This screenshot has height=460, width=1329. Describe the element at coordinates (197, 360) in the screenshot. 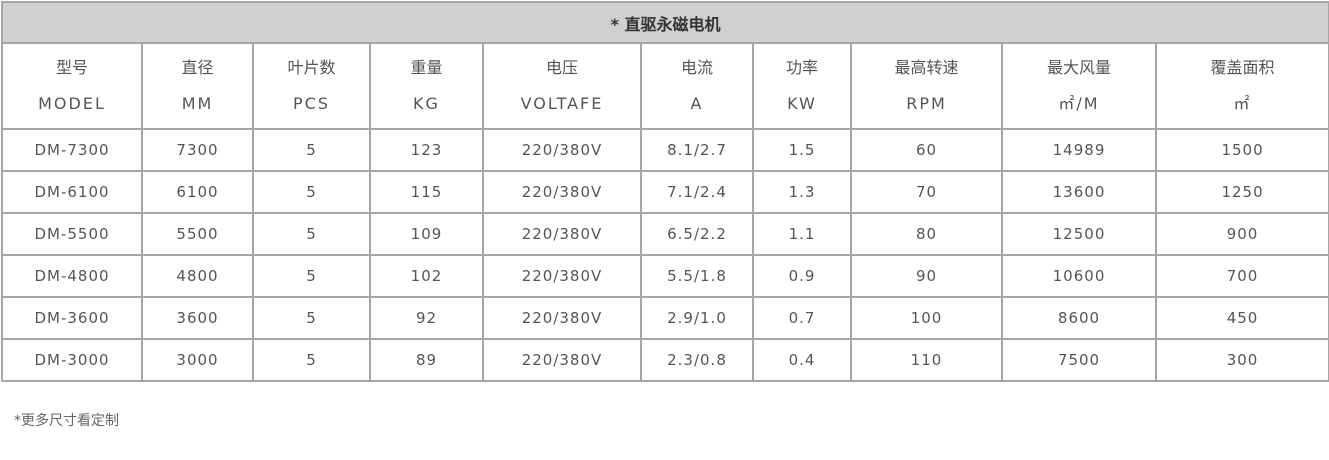

I see `table-cell: 3000` at that location.